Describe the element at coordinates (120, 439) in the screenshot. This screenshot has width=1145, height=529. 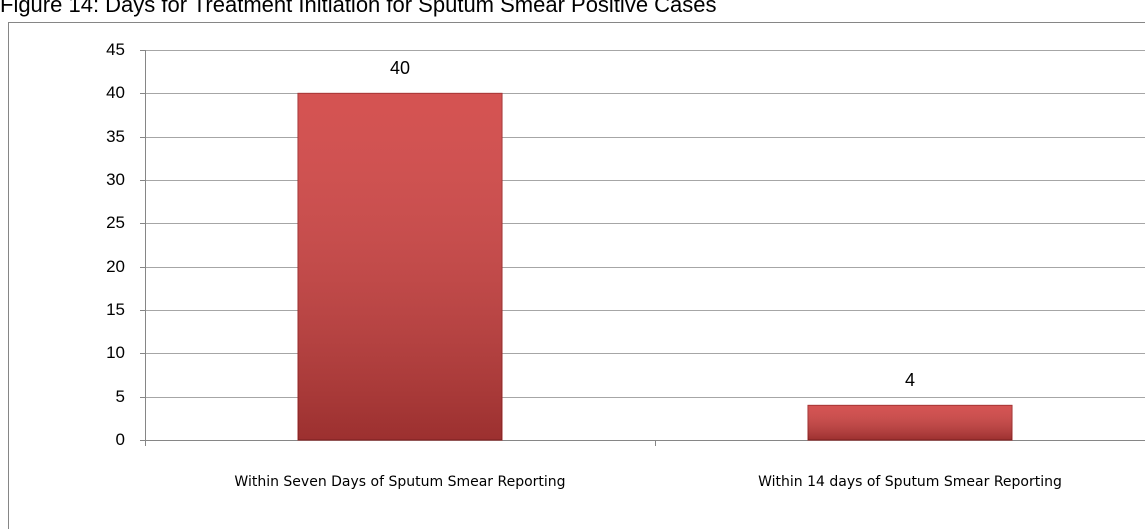
I see `y-tick-label: 0` at that location.